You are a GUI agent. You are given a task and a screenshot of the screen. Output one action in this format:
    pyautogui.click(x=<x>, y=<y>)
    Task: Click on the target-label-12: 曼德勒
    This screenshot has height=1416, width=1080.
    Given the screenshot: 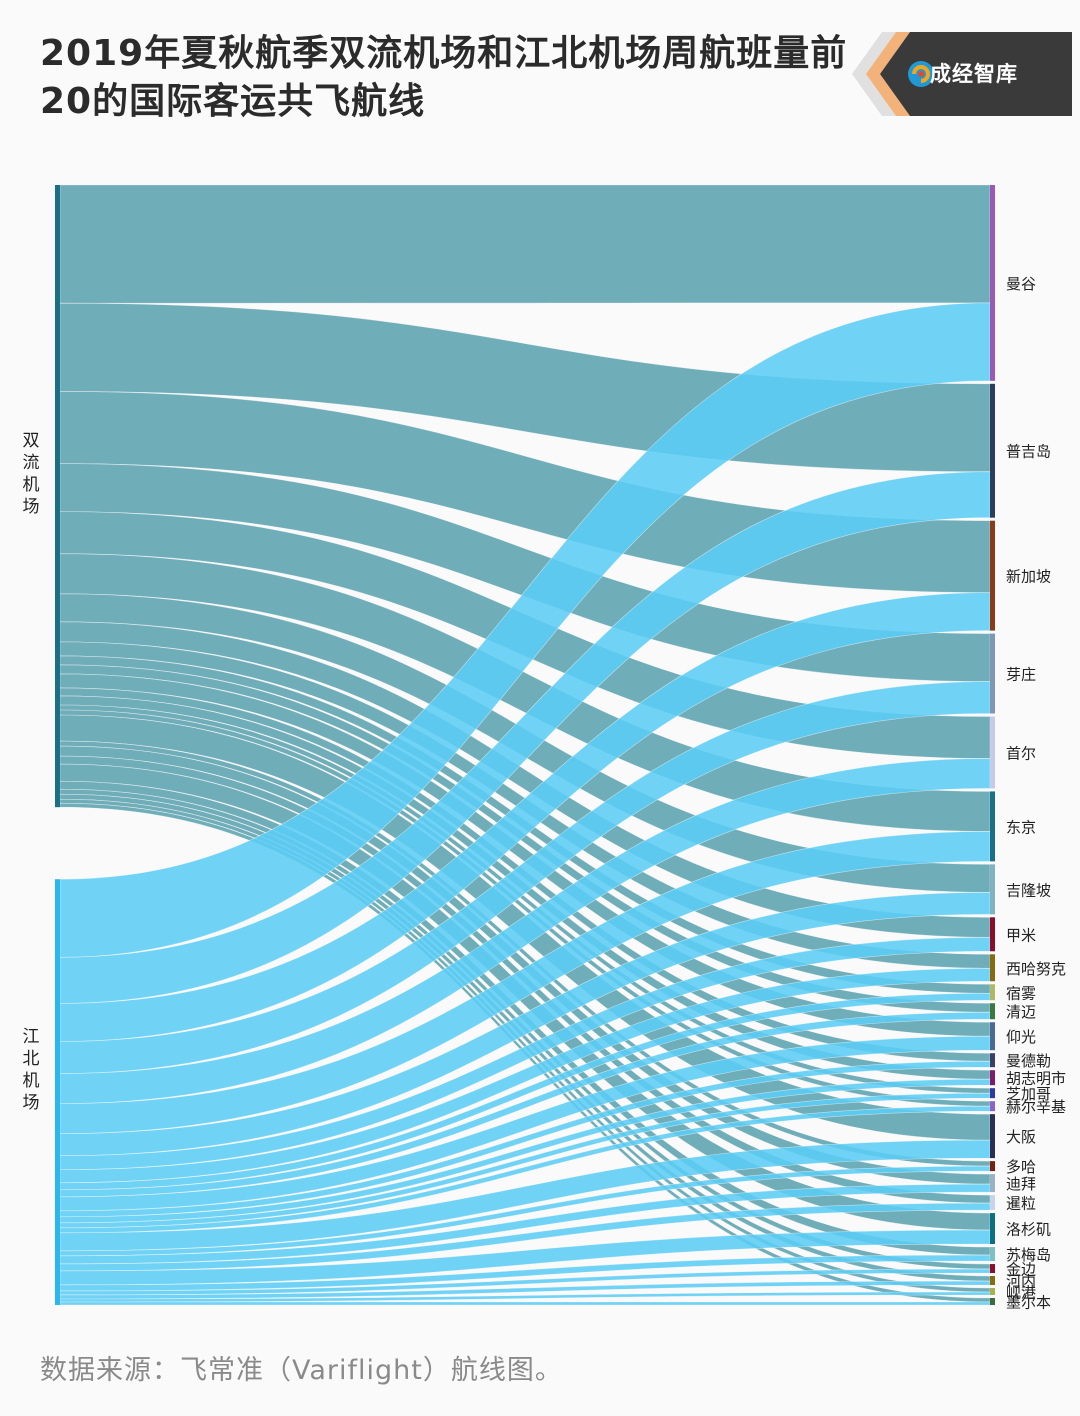 What is the action you would take?
    pyautogui.click(x=1028, y=1061)
    